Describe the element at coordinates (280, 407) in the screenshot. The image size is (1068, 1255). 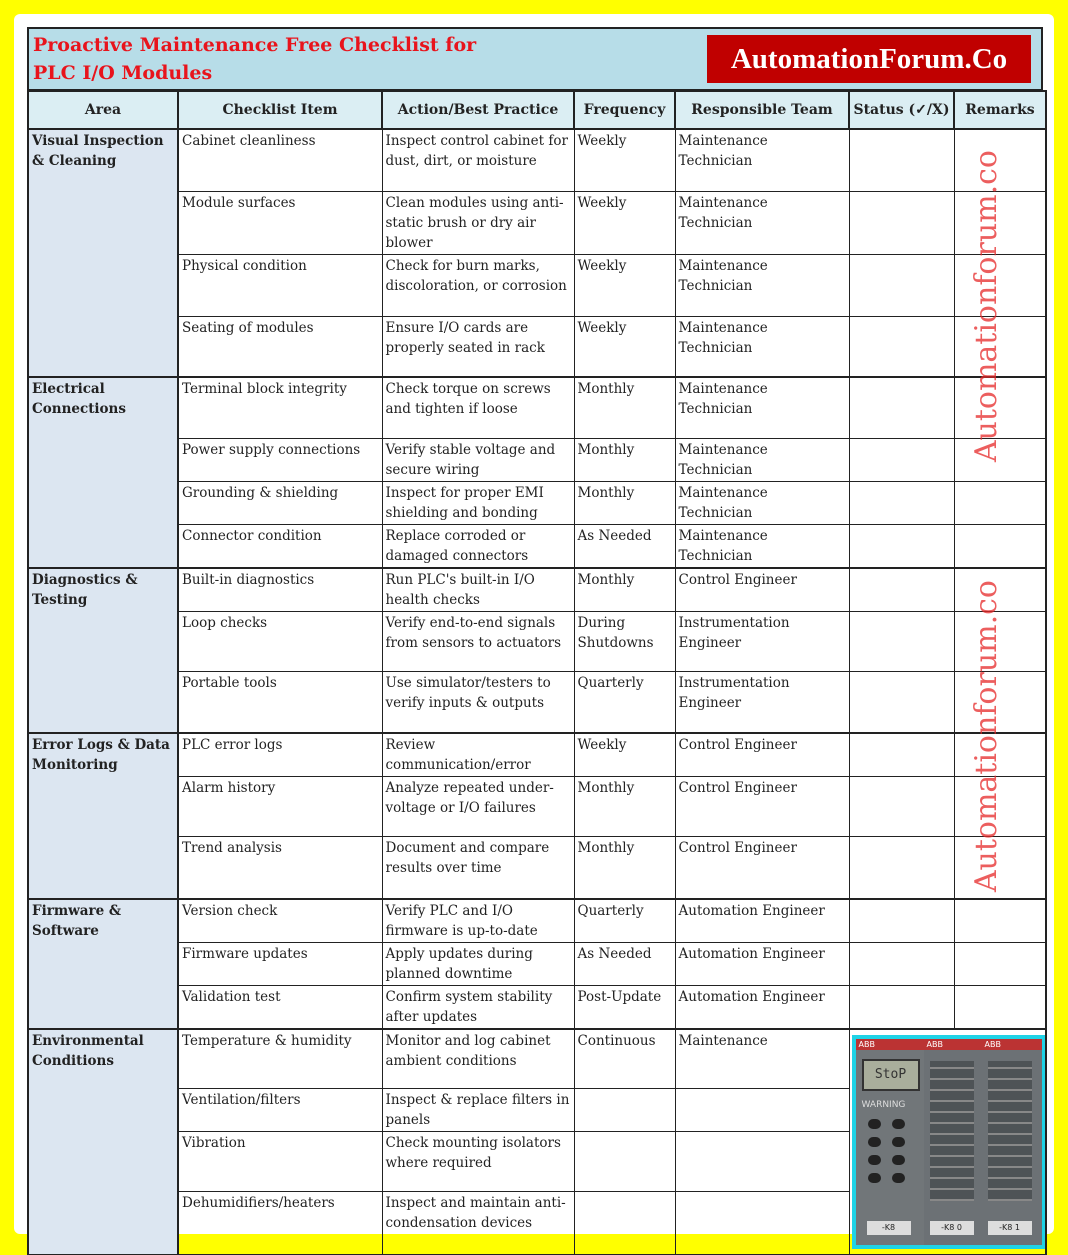
I see `item-cell: Terminal block integrity` at that location.